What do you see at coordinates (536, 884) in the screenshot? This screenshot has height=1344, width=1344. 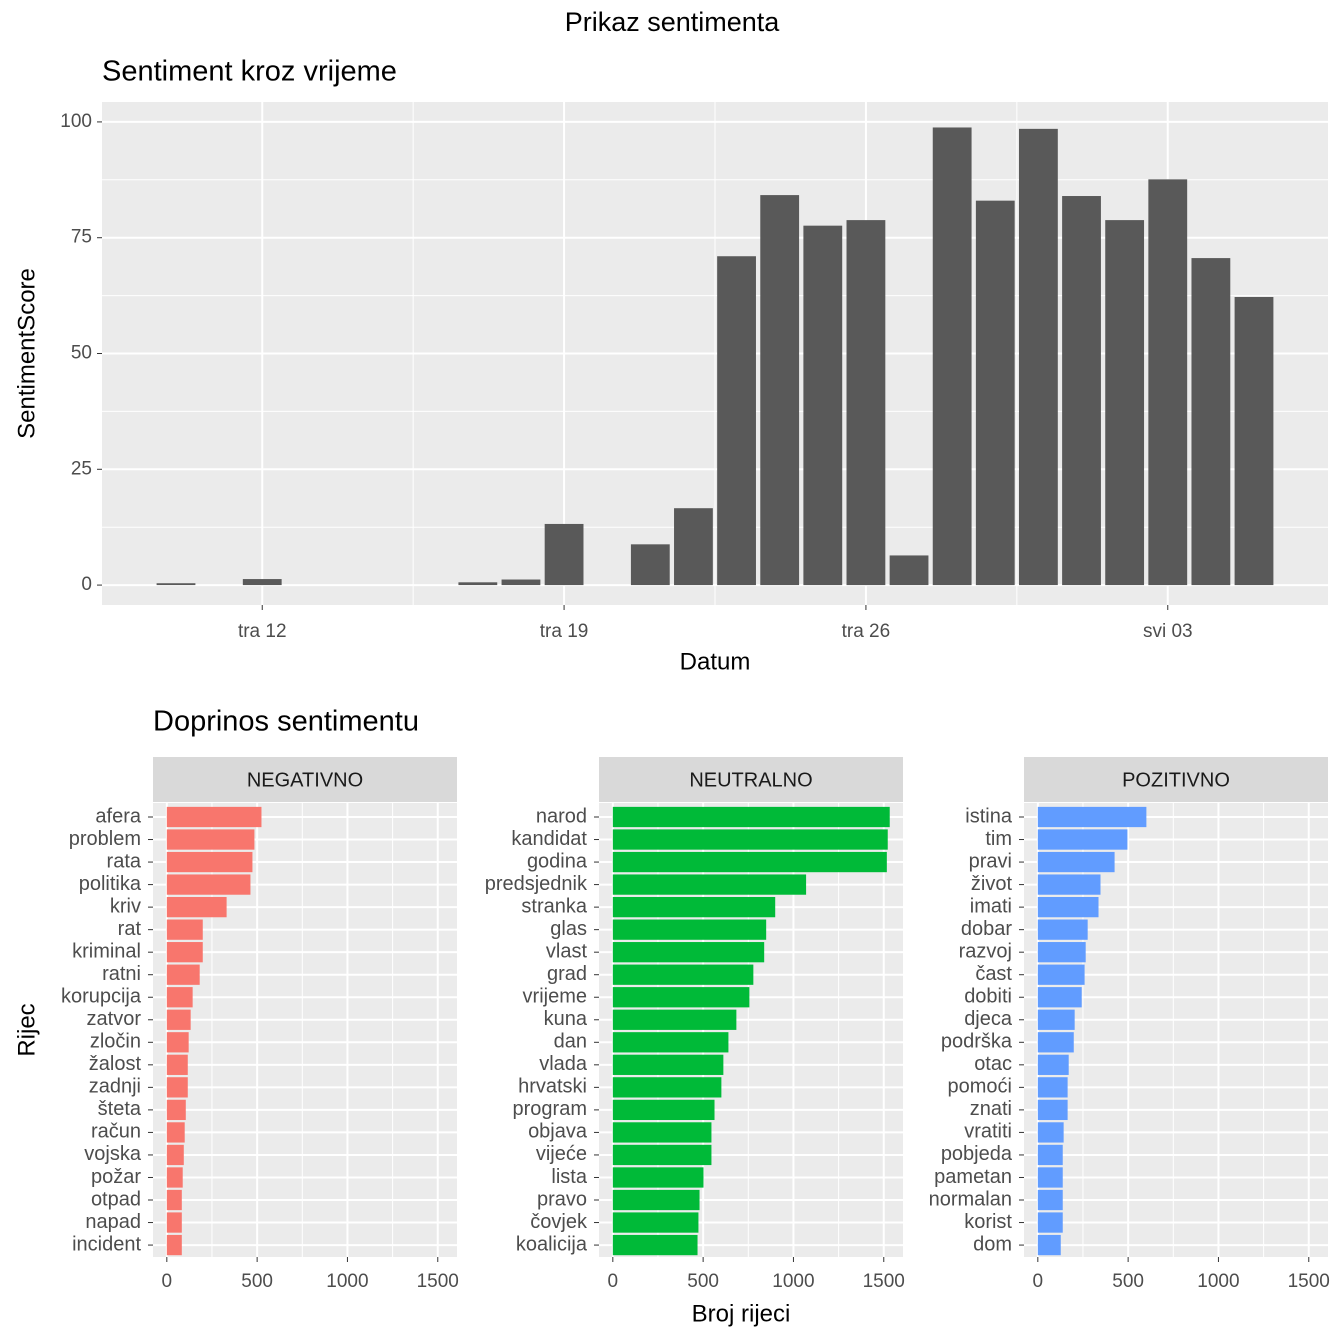 I see `y-tick-label: predsjednik` at bounding box center [536, 884].